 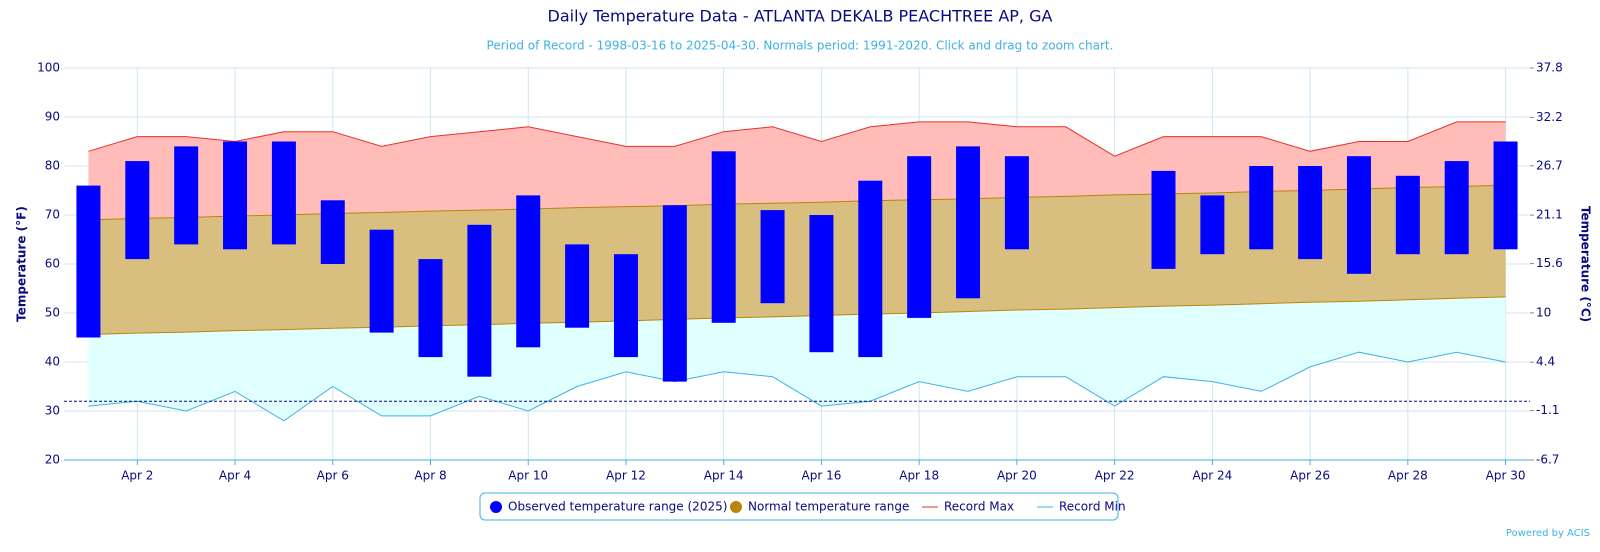 What do you see at coordinates (797, 139) in the screenshot?
I see `record-max-line` at bounding box center [797, 139].